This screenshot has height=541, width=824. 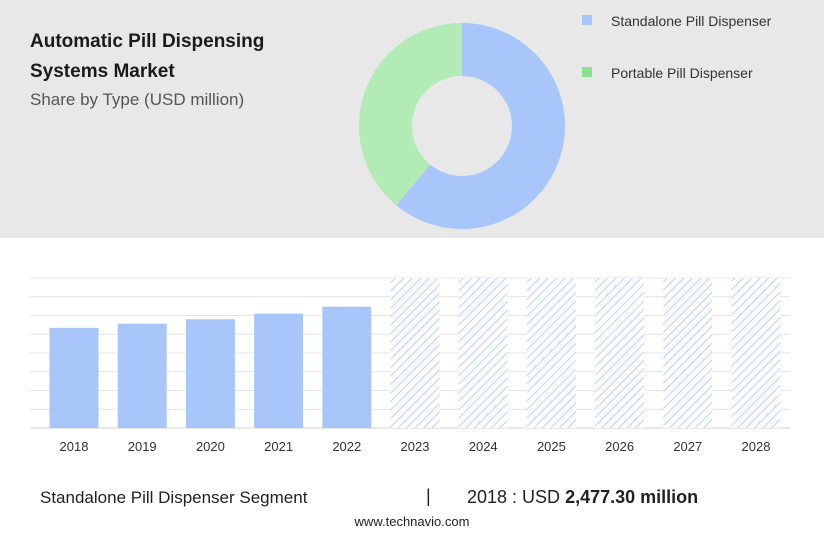 I want to click on segment-value-prefix: 2018 : USD, so click(x=516, y=497).